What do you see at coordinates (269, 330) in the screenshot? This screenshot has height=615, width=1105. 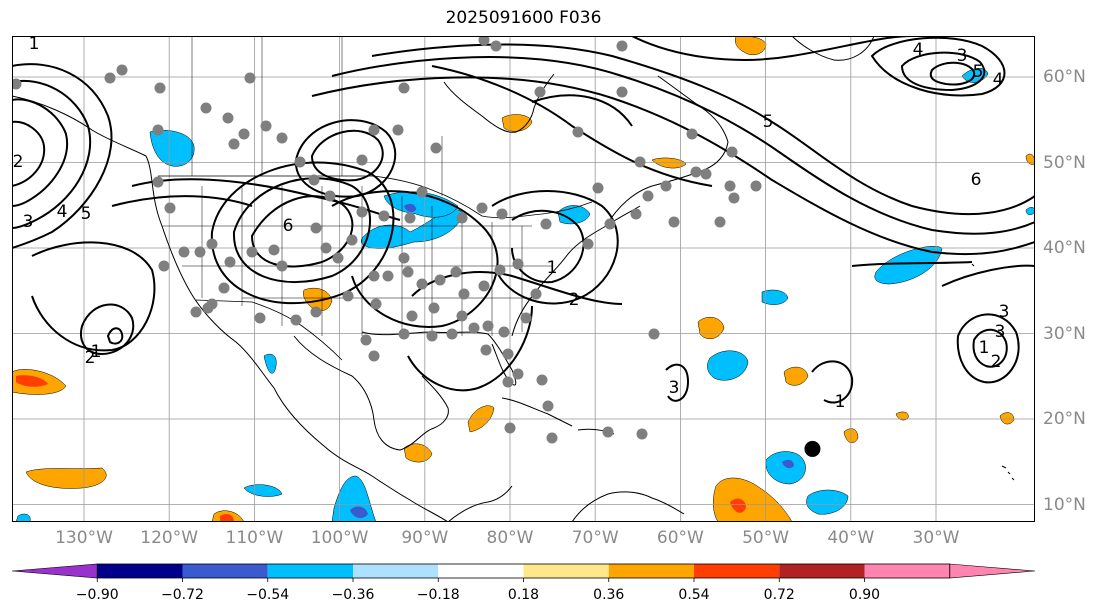 I see `us-mexico-border` at bounding box center [269, 330].